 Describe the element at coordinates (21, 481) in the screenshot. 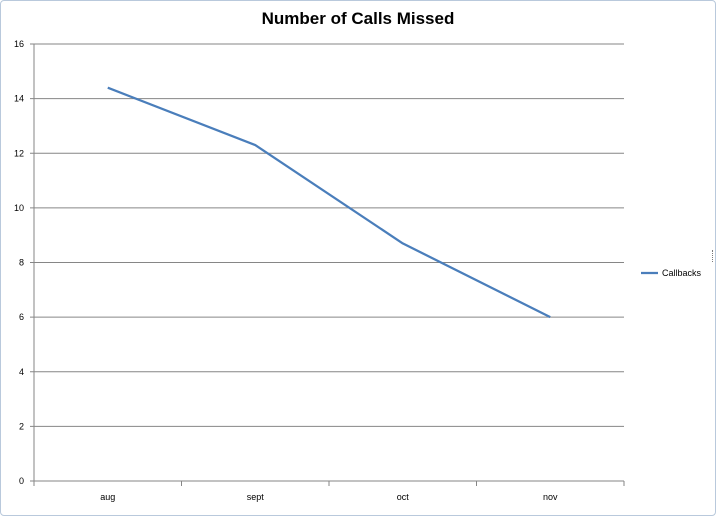

I see `y-tick-label: 0` at that location.